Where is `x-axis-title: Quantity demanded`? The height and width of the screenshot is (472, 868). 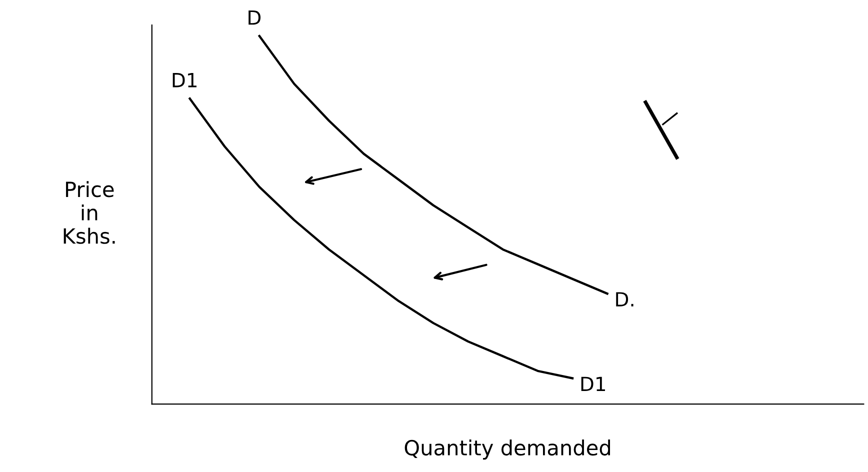
x-axis-title: Quantity demanded is located at coordinates (507, 449).